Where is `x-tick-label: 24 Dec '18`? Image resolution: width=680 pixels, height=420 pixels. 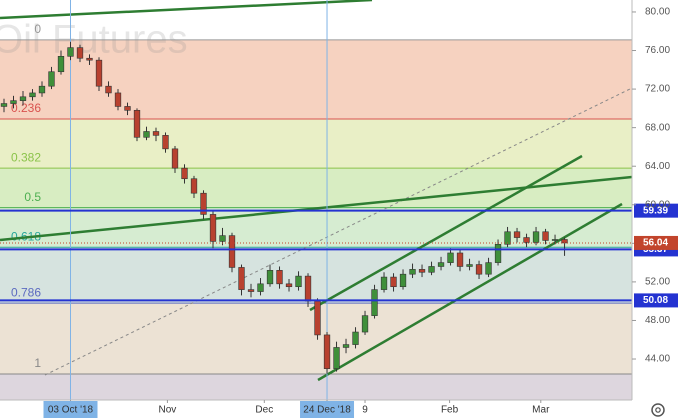 x-tick-label: 24 Dec '18 is located at coordinates (327, 410).